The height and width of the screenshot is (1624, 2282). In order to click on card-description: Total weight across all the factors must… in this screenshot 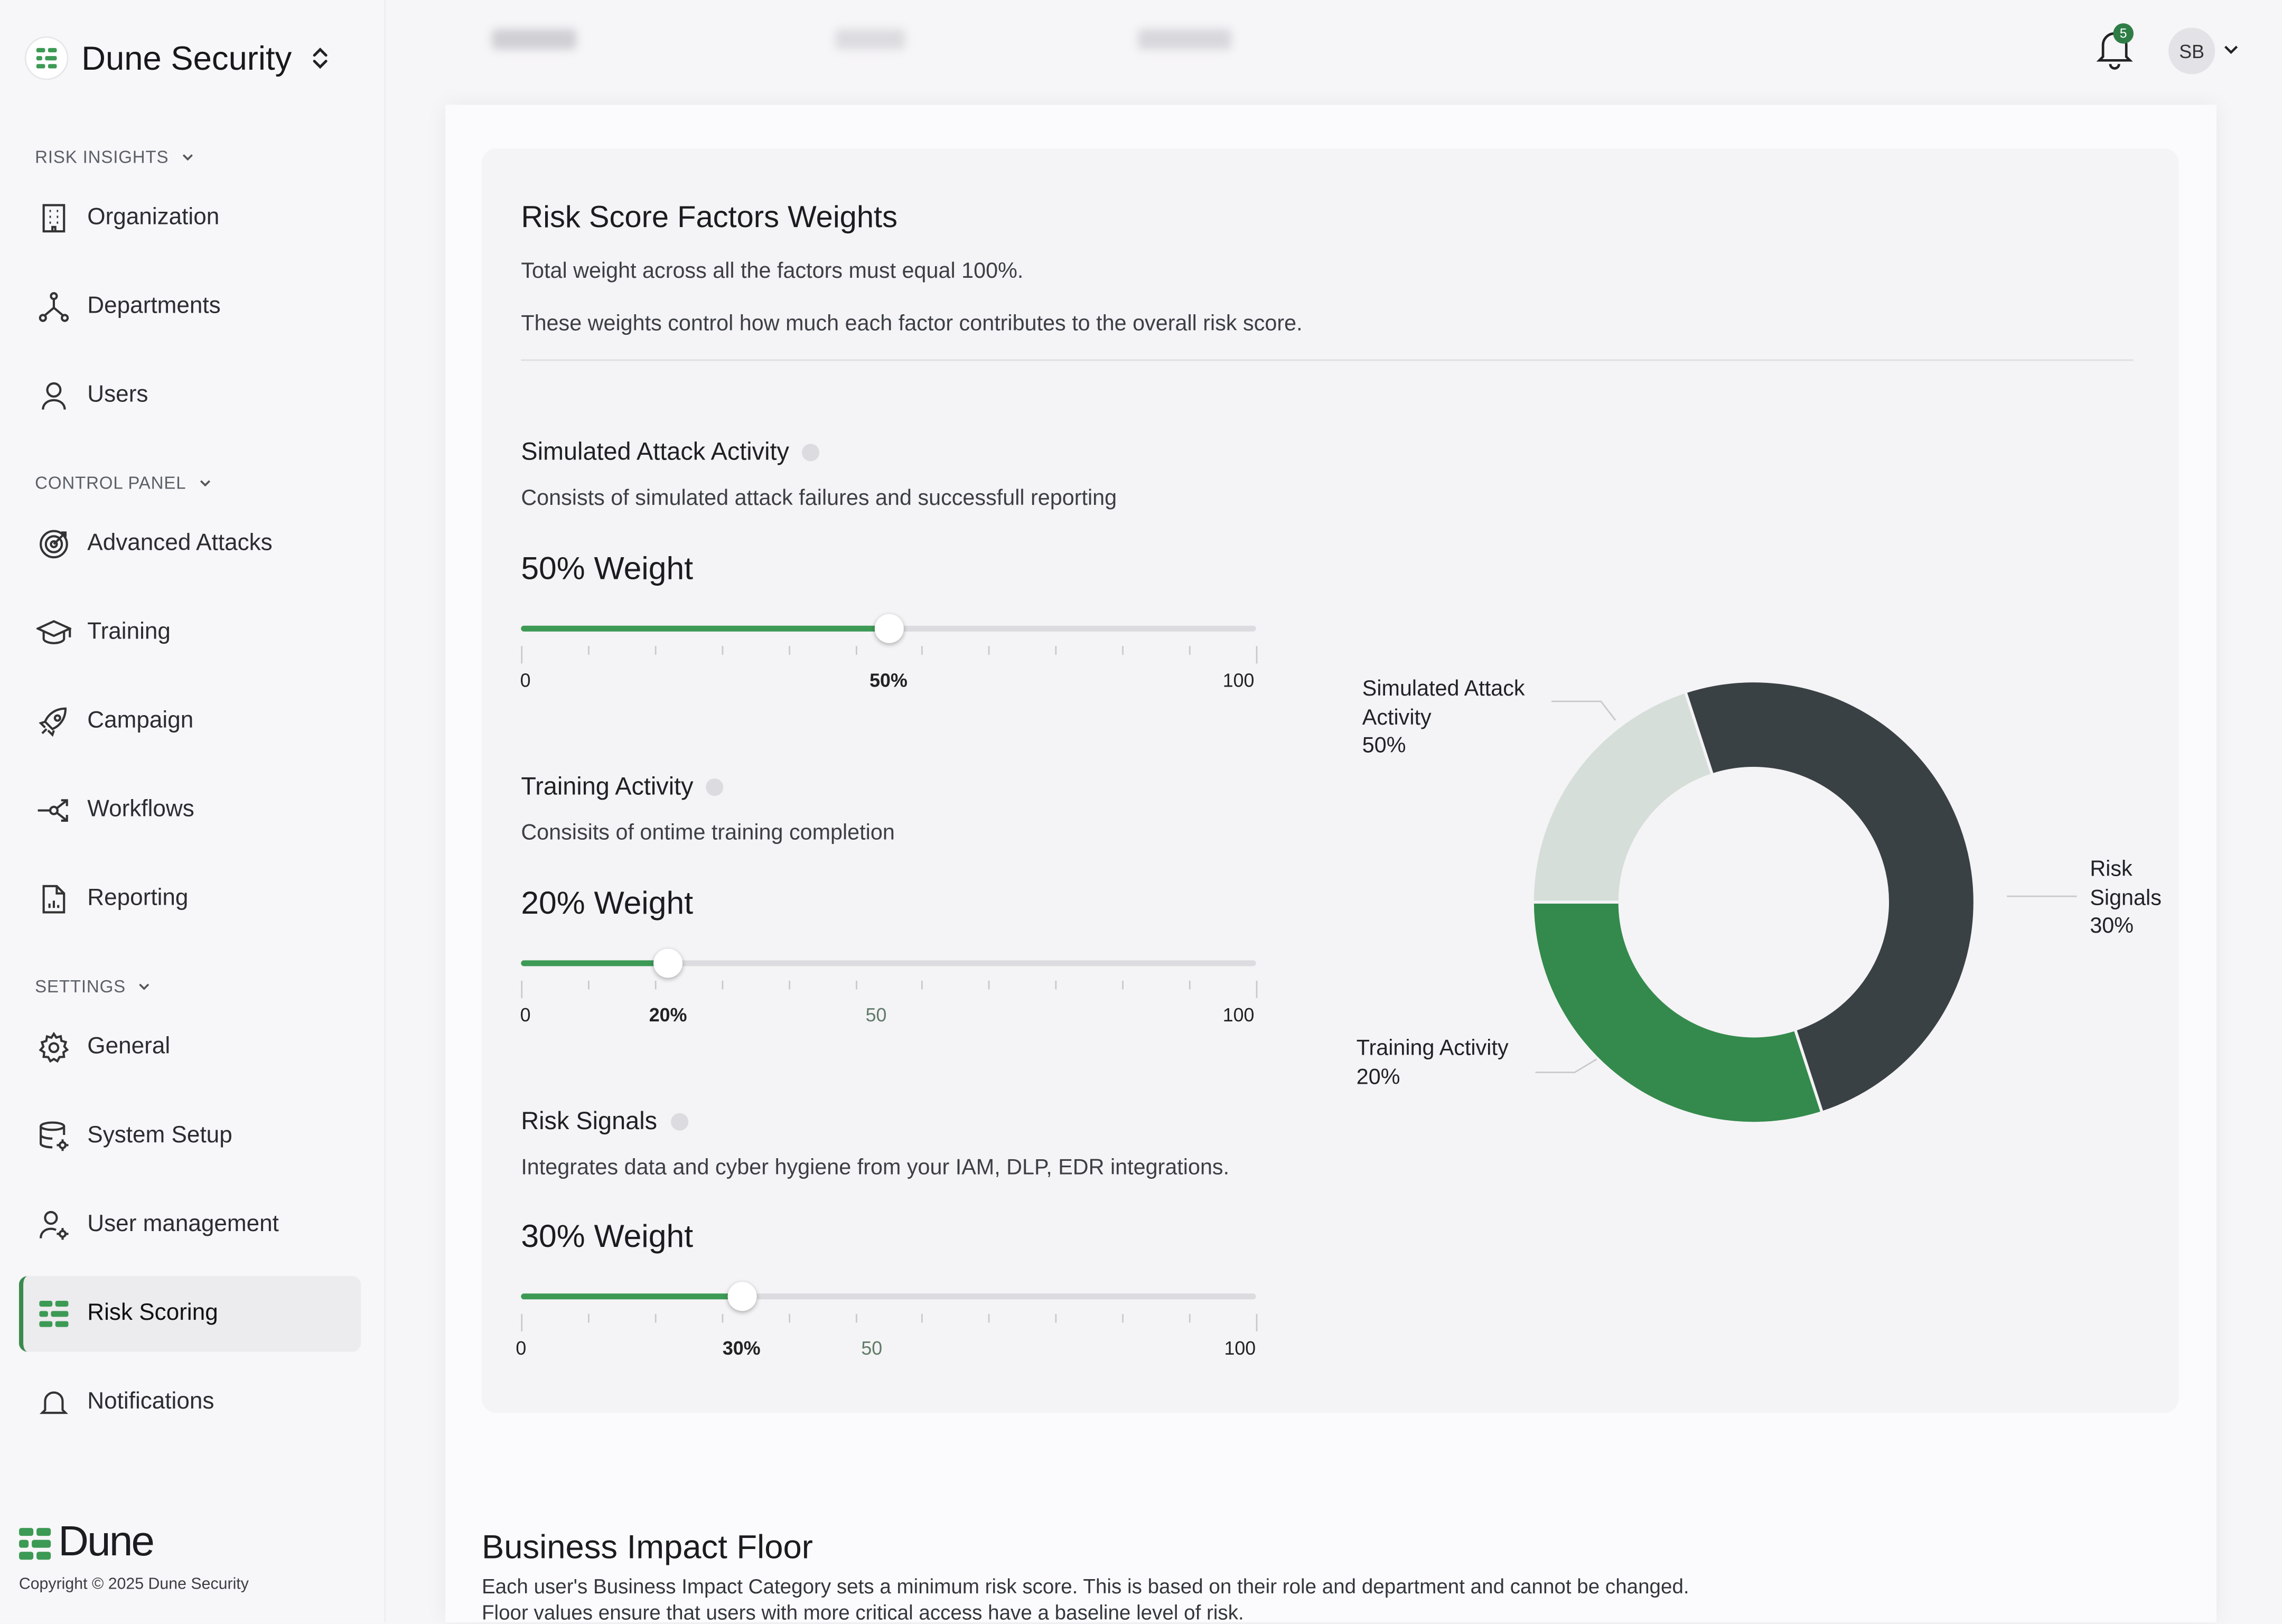, I will do `click(772, 271)`.